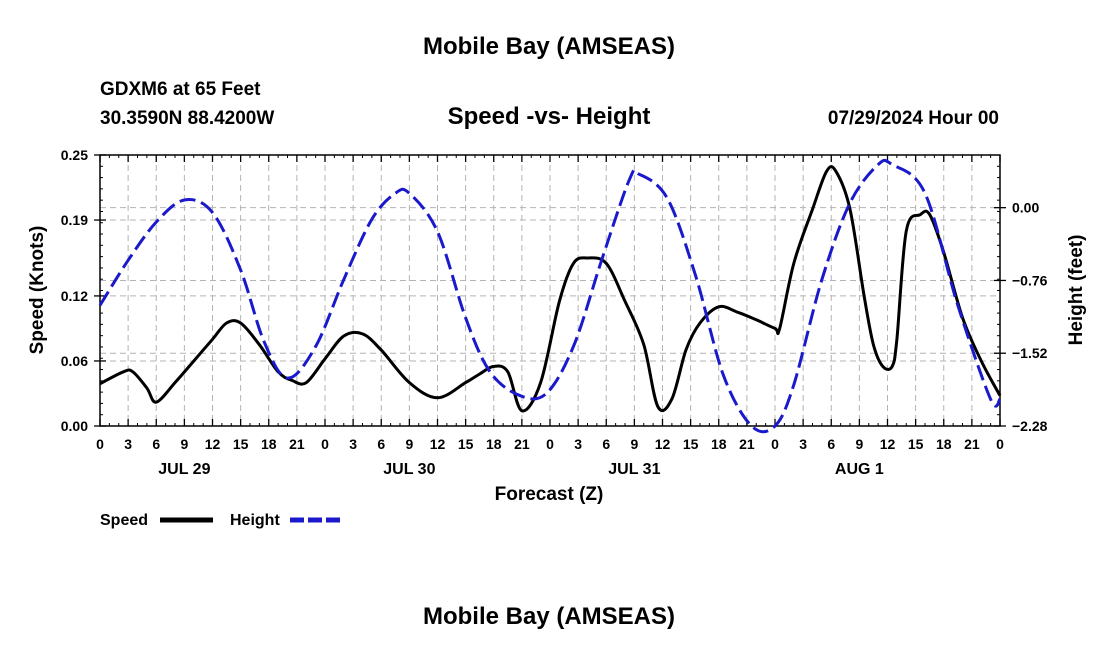 The height and width of the screenshot is (650, 1100). Describe the element at coordinates (409, 469) in the screenshot. I see `date-label: JUL 30` at that location.